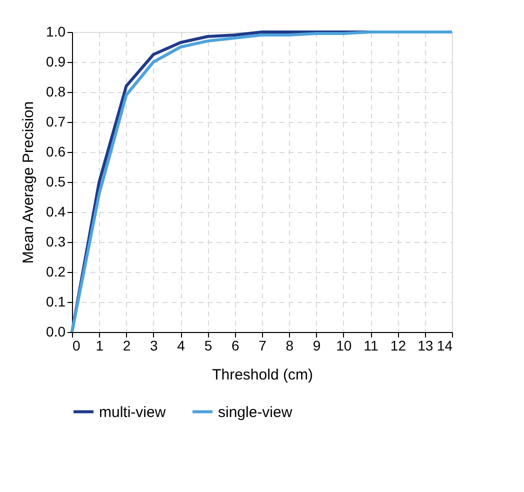 The height and width of the screenshot is (492, 524). What do you see at coordinates (56, 302) in the screenshot?
I see `y-tick-label: 0.1` at bounding box center [56, 302].